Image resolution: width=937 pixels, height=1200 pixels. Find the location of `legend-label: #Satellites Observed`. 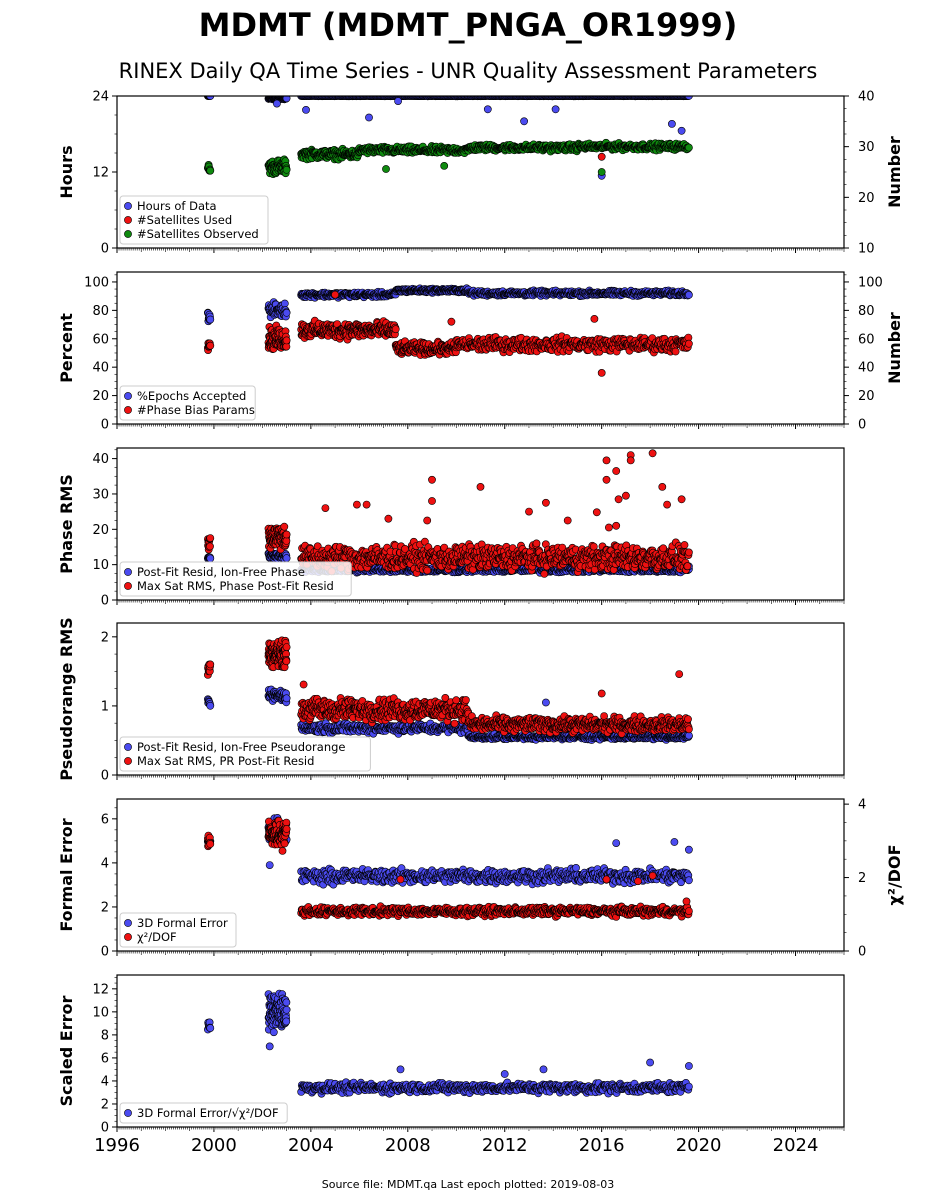

legend-label: #Satellites Observed is located at coordinates (198, 234).